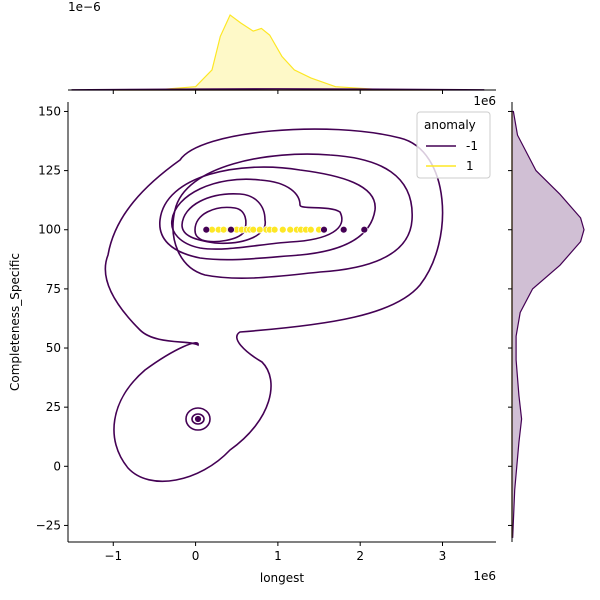  I want to click on marginal-top-panel: 1e−6, so click(282, 47).